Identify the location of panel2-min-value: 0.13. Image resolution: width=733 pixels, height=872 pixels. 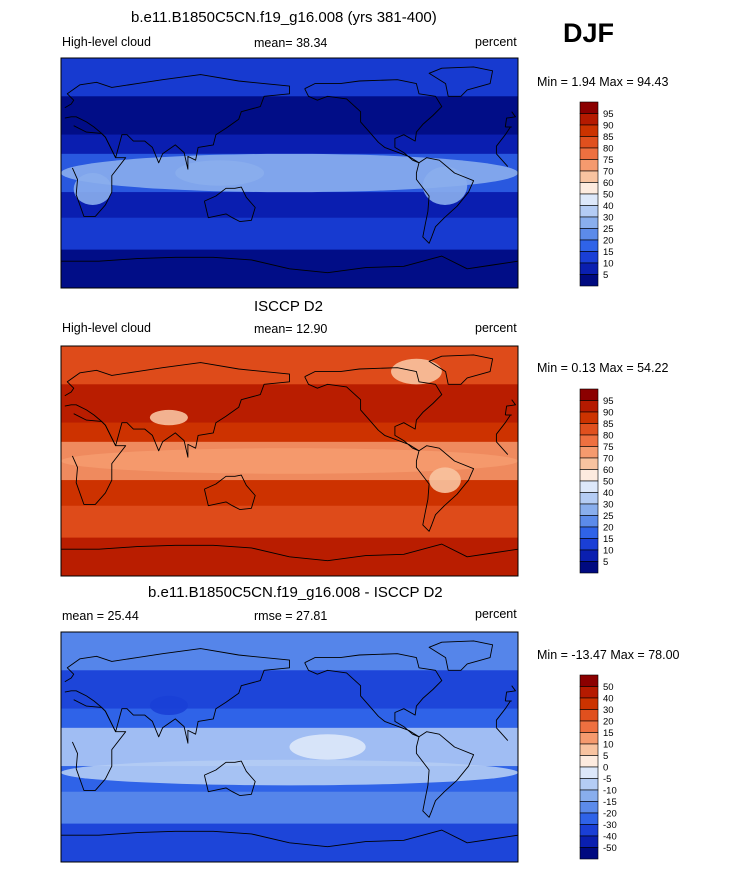
(583, 368).